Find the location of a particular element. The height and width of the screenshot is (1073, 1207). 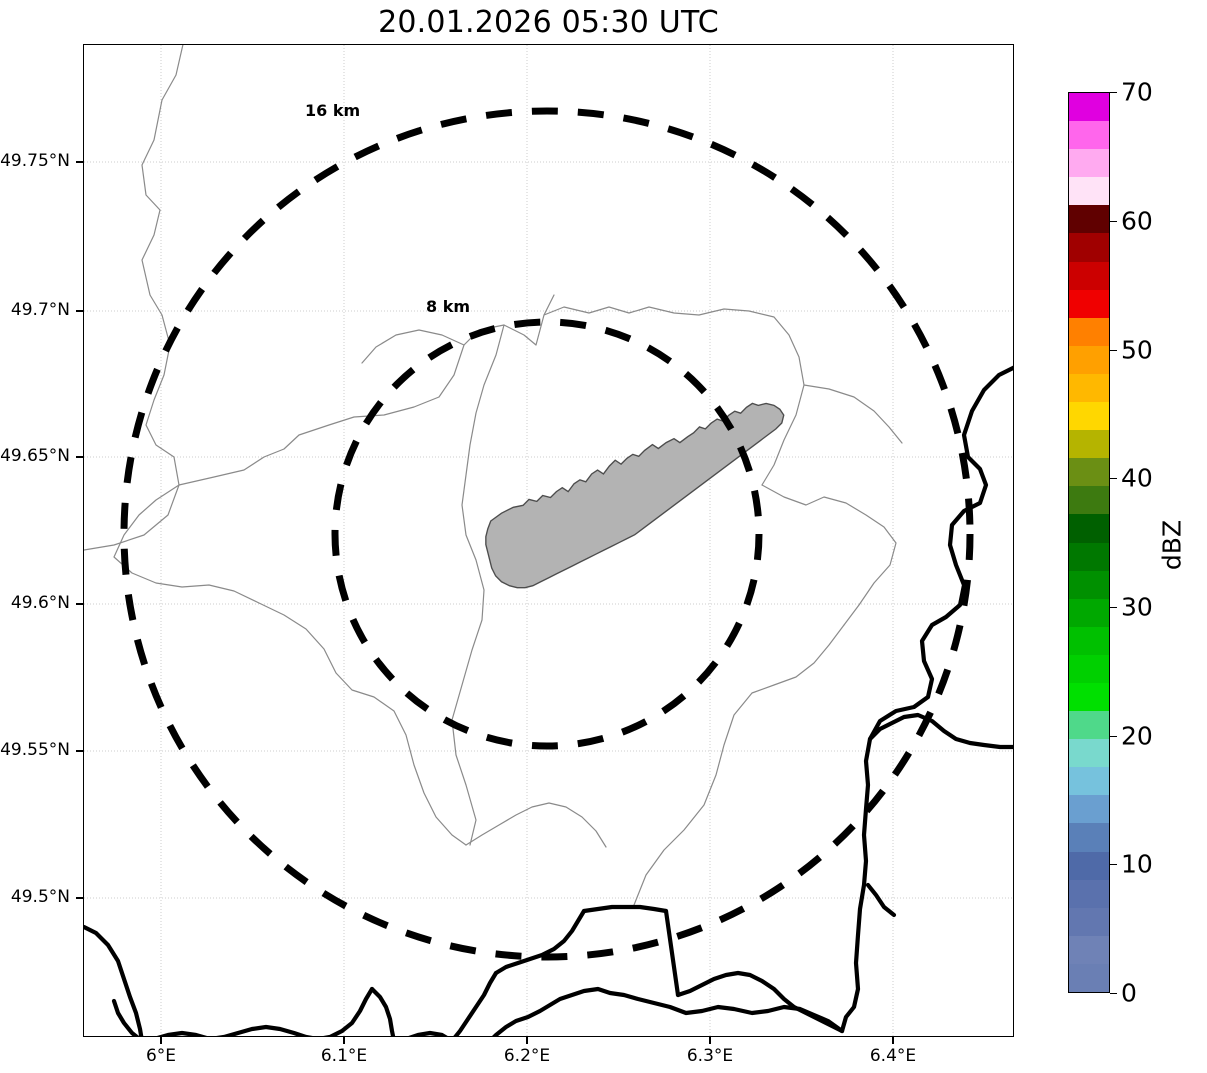

colorbar-label-40: 40 is located at coordinates (1137, 478).